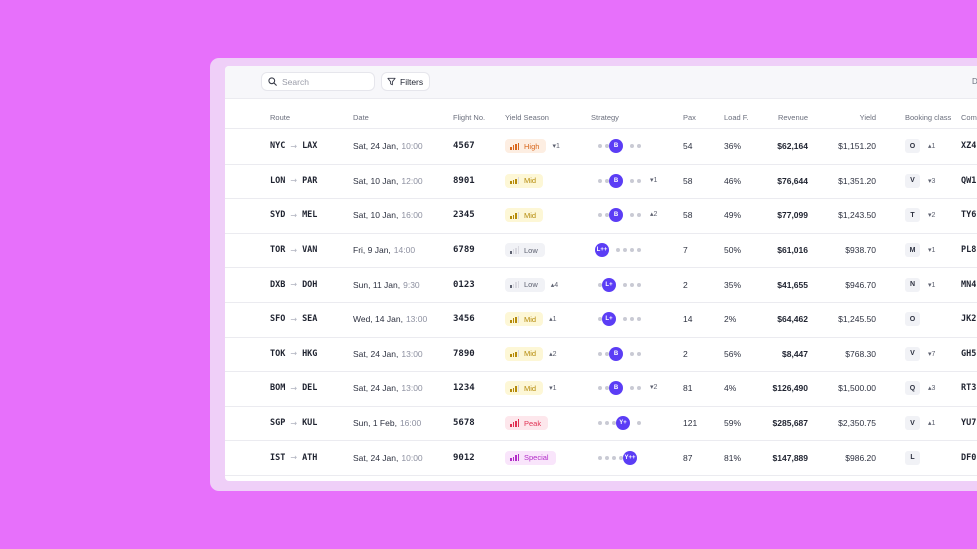 The width and height of the screenshot is (977, 549). What do you see at coordinates (623, 423) in the screenshot?
I see `strategy-badge: Y+` at bounding box center [623, 423].